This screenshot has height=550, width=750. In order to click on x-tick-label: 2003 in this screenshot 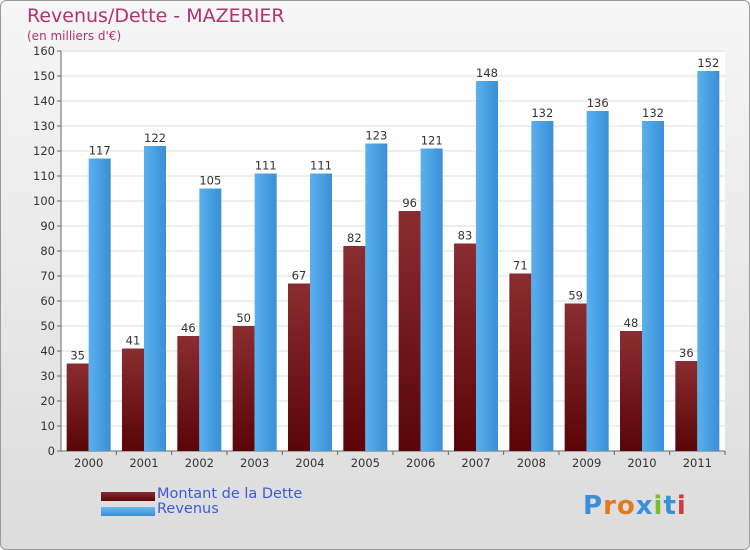, I will do `click(254, 463)`.